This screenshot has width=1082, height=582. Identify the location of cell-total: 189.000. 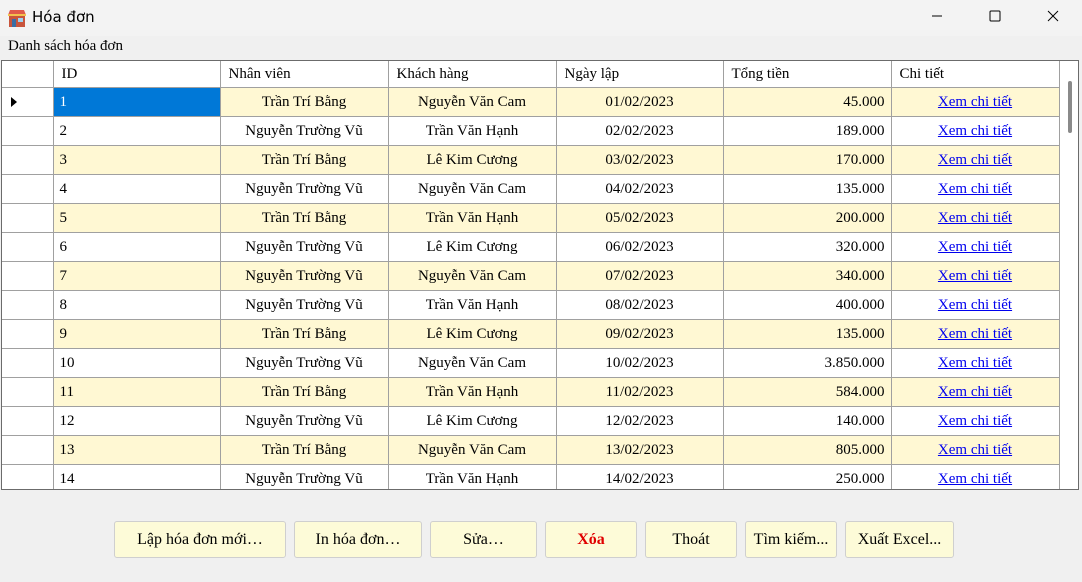
(807, 131).